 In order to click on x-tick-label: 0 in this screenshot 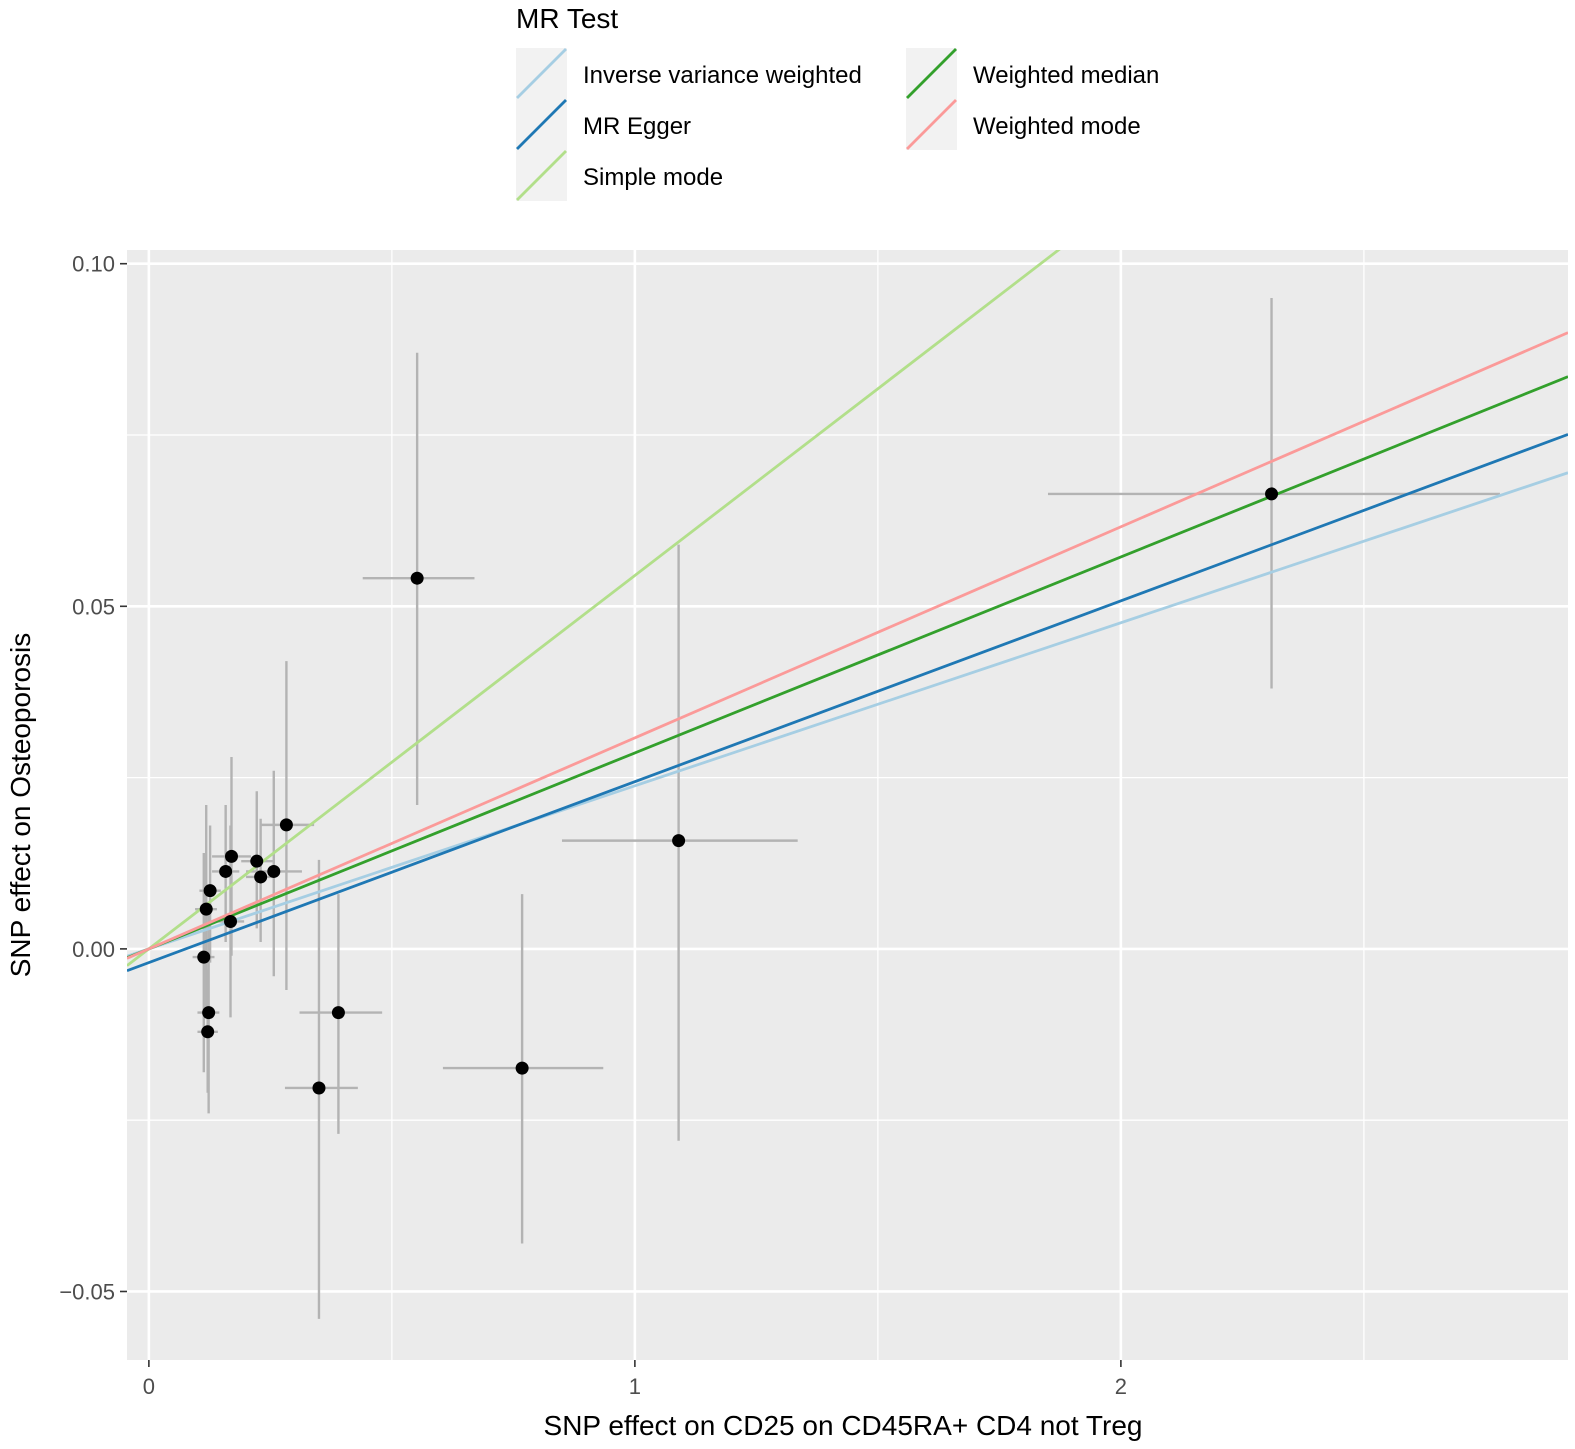, I will do `click(149, 1386)`.